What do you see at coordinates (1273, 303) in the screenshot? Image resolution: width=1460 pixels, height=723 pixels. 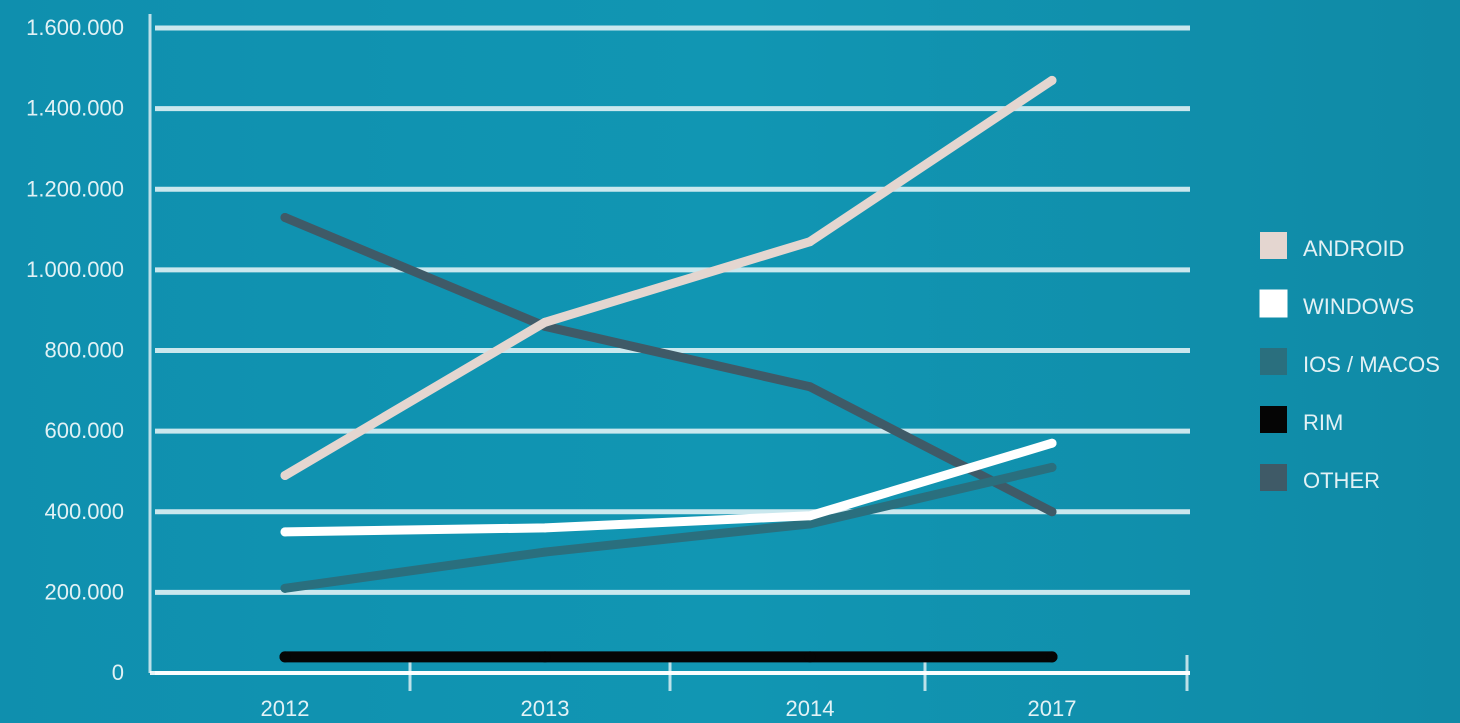 I see `legend-swatch-windows` at bounding box center [1273, 303].